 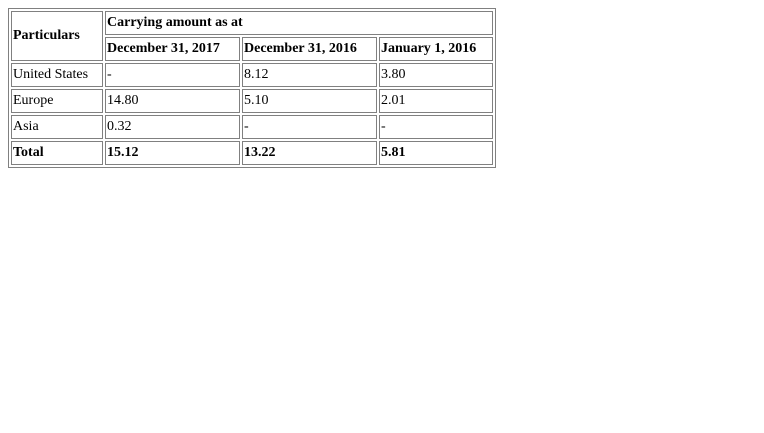 What do you see at coordinates (299, 23) in the screenshot?
I see `header-group-carrying-amount: Carrying amount as at` at bounding box center [299, 23].